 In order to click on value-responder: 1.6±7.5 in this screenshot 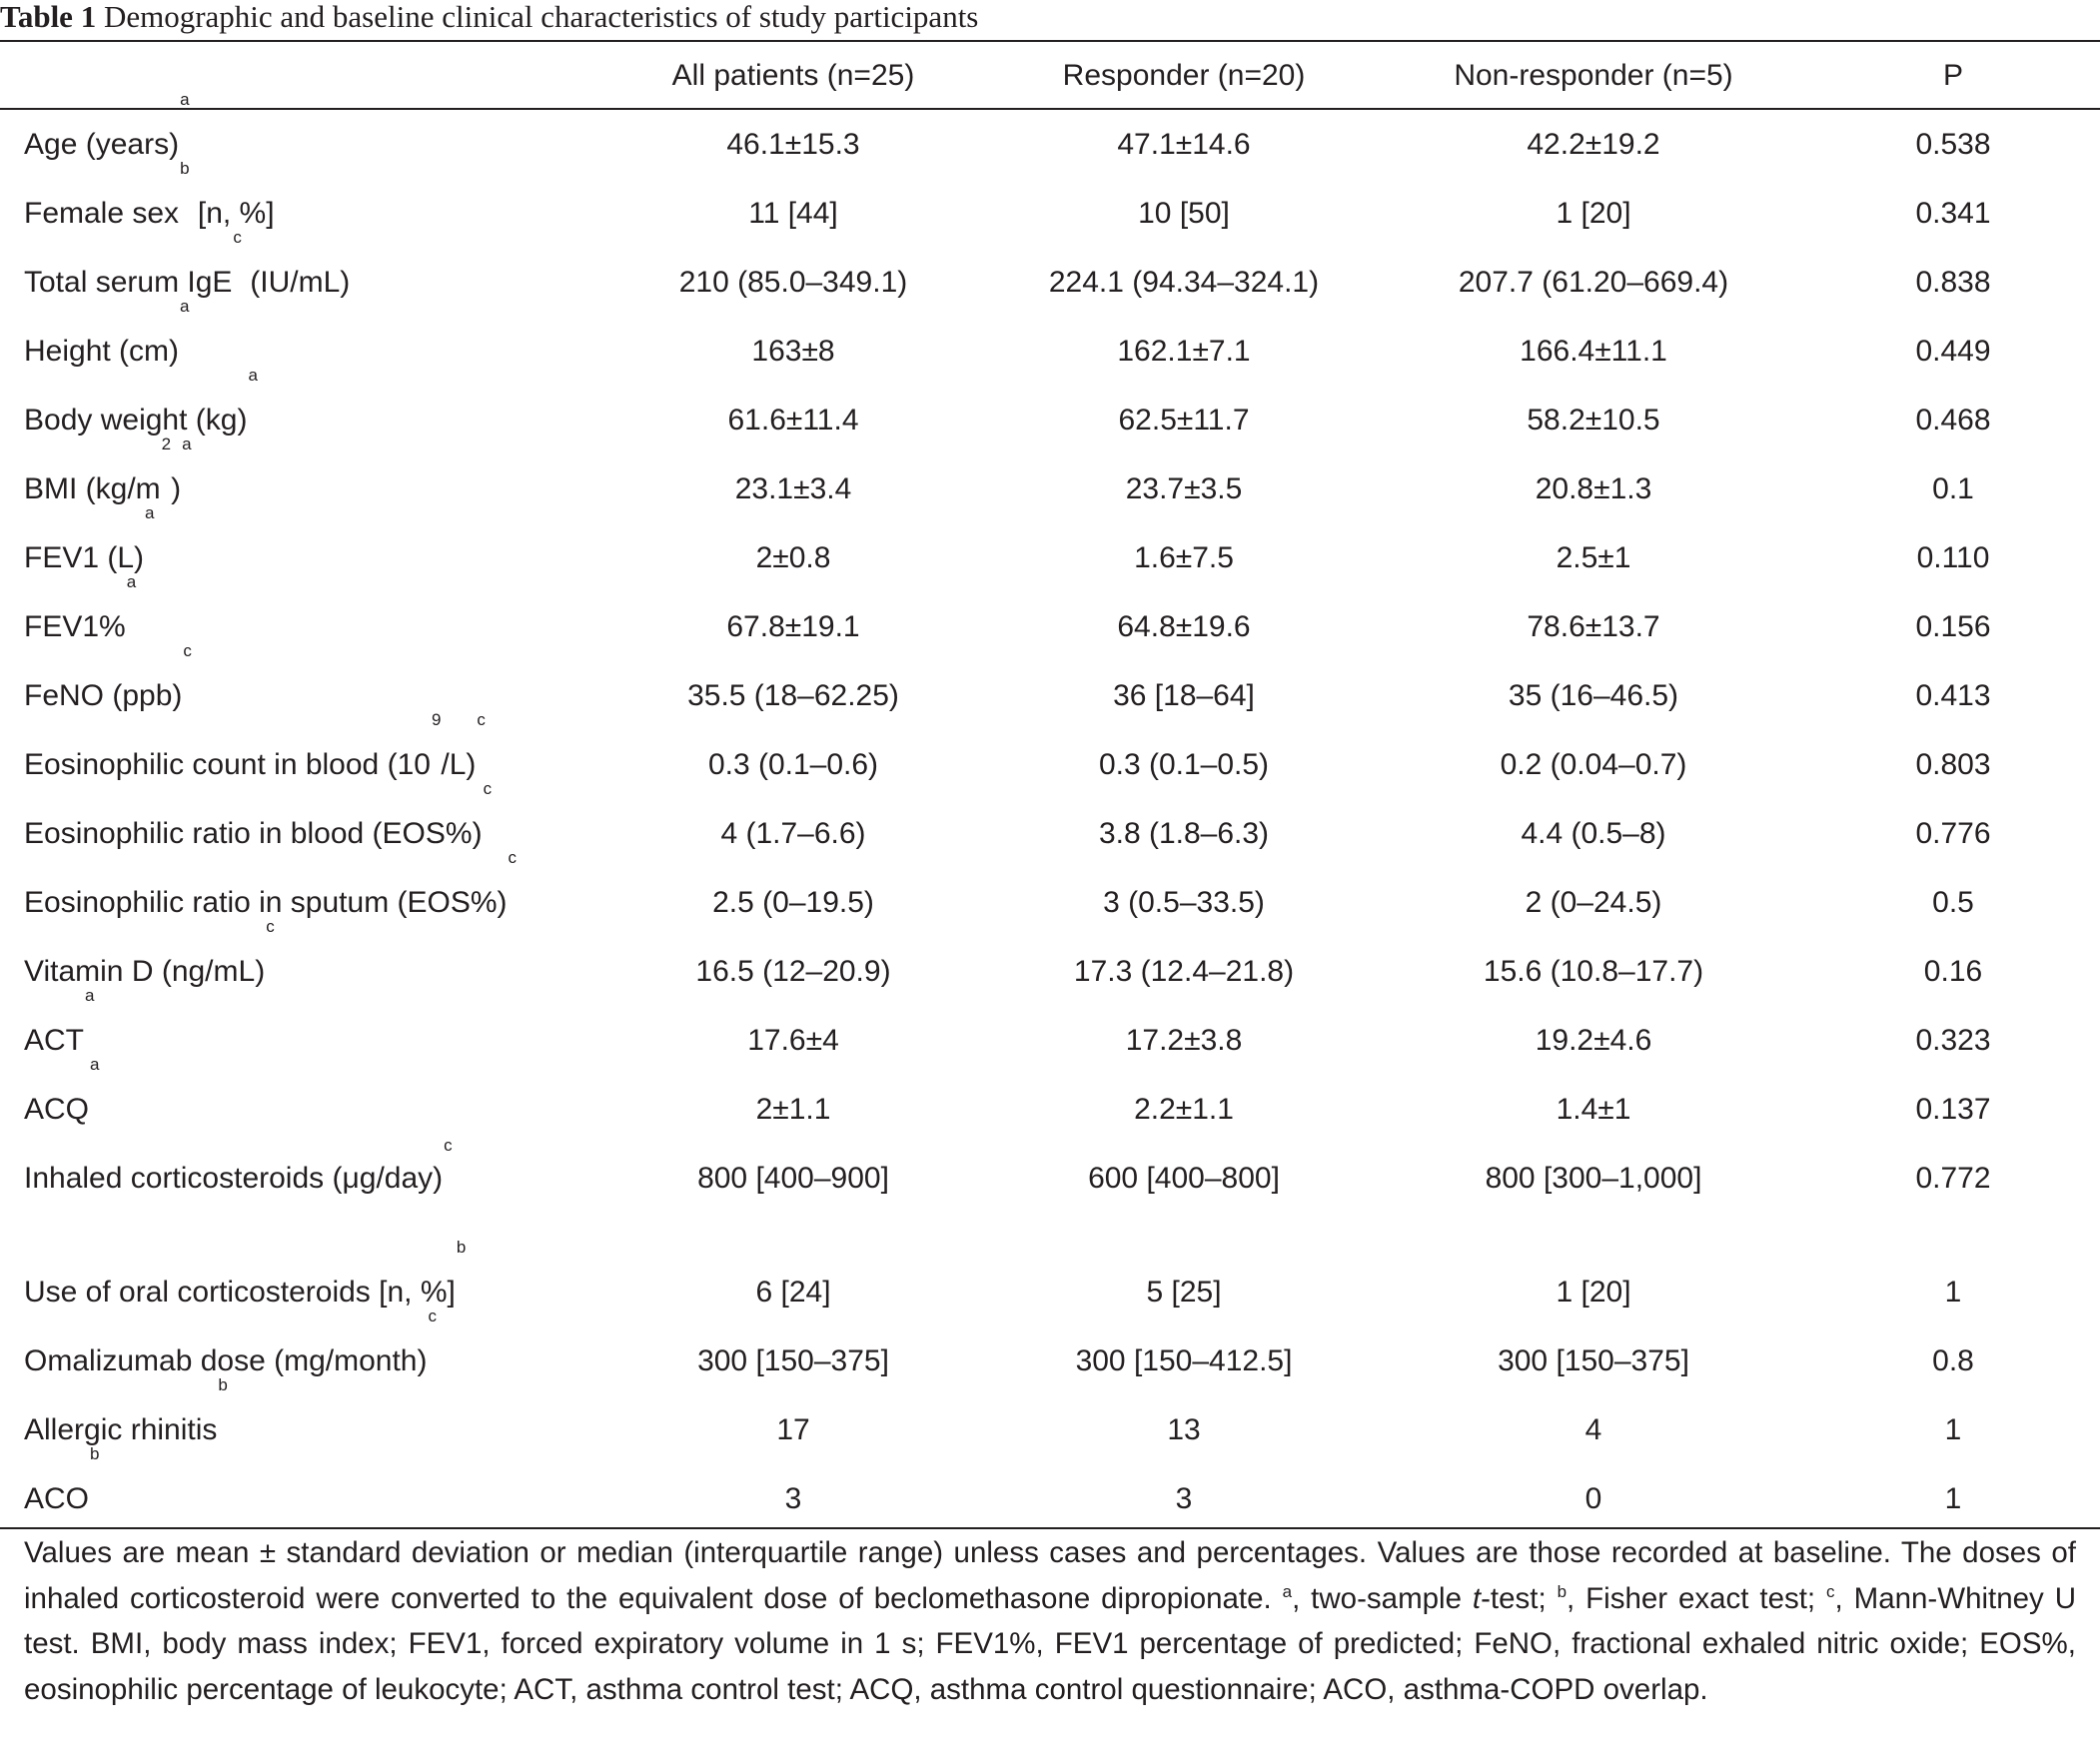, I will do `click(1184, 557)`.